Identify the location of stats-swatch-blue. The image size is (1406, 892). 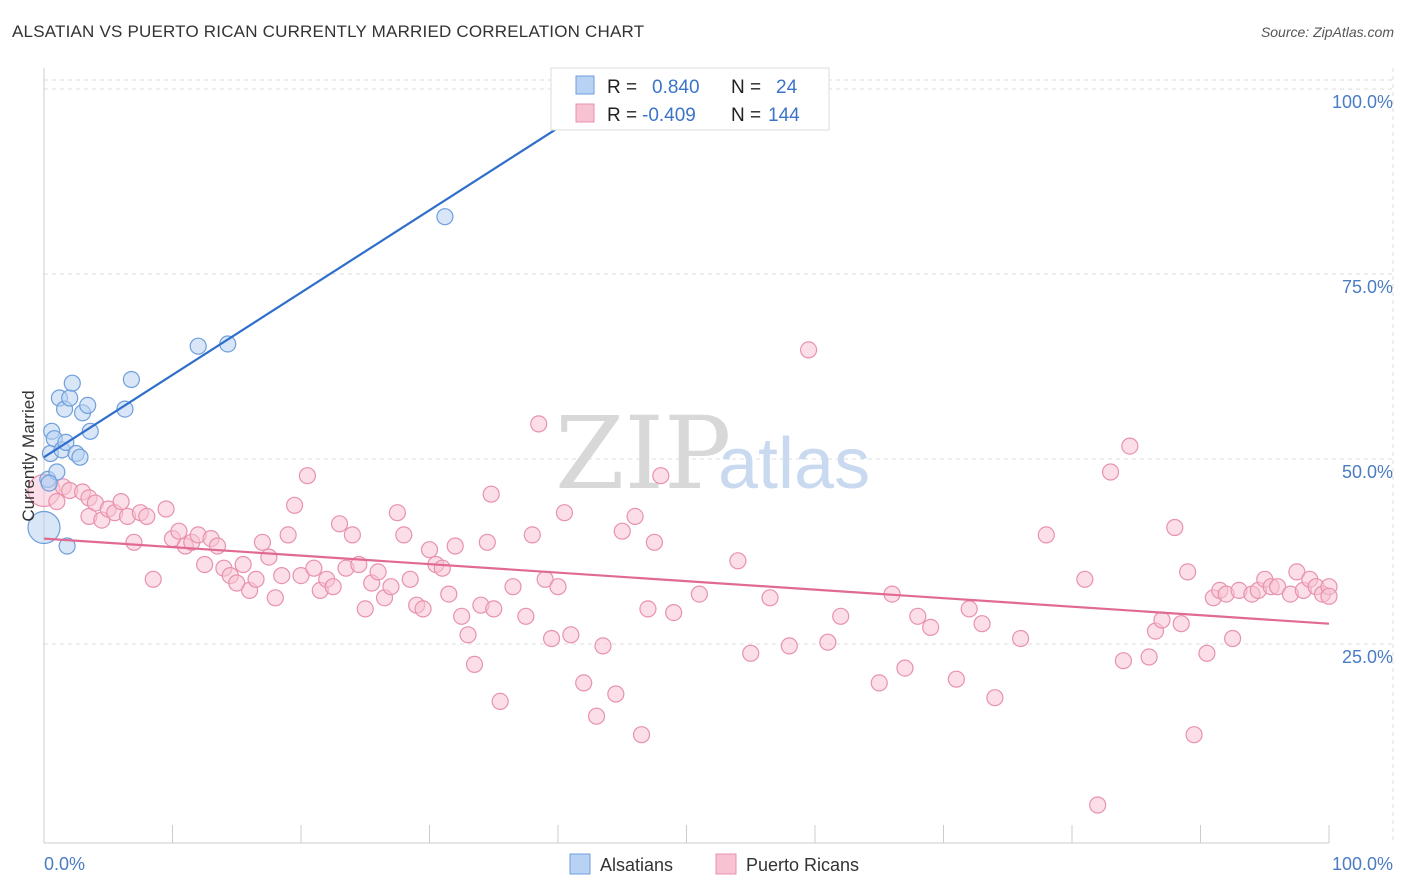
(585, 85).